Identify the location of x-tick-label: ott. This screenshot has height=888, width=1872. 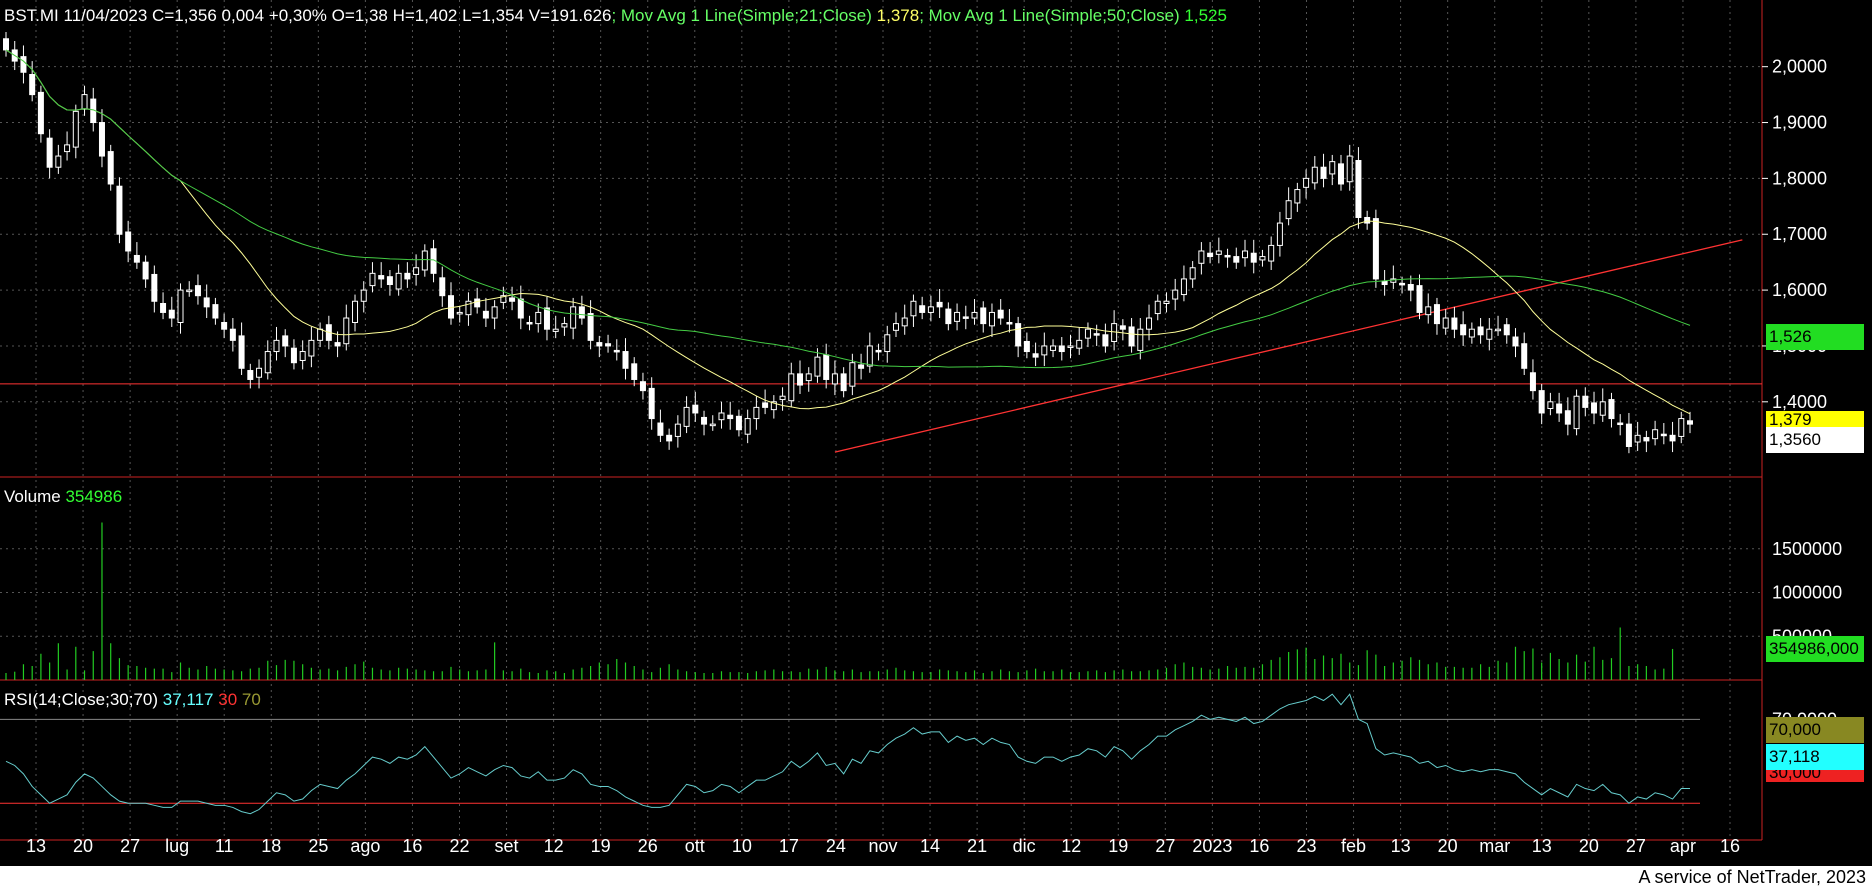
(695, 846).